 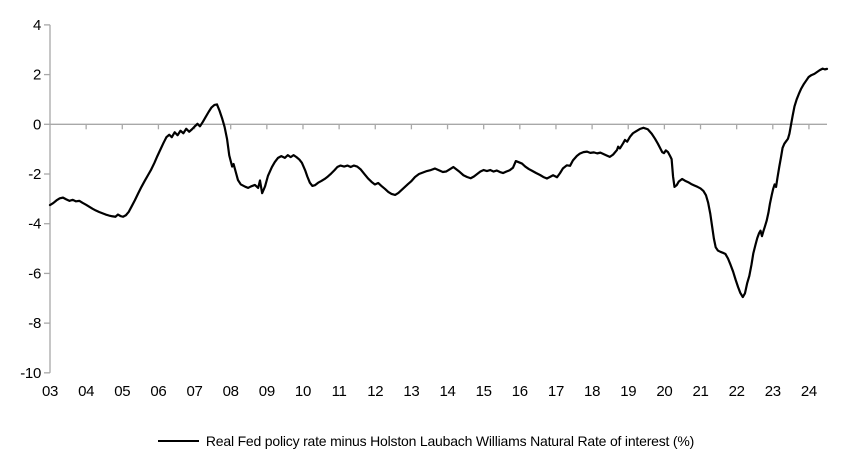 What do you see at coordinates (447, 391) in the screenshot?
I see `x-tick-label: 14` at bounding box center [447, 391].